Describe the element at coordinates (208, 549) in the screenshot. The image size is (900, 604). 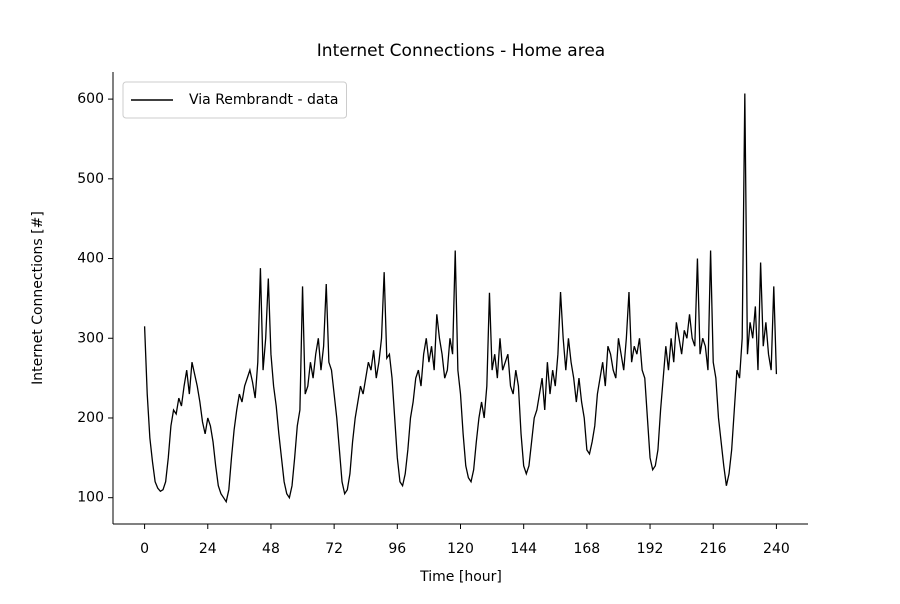
I see `x-tick-label: 24` at that location.